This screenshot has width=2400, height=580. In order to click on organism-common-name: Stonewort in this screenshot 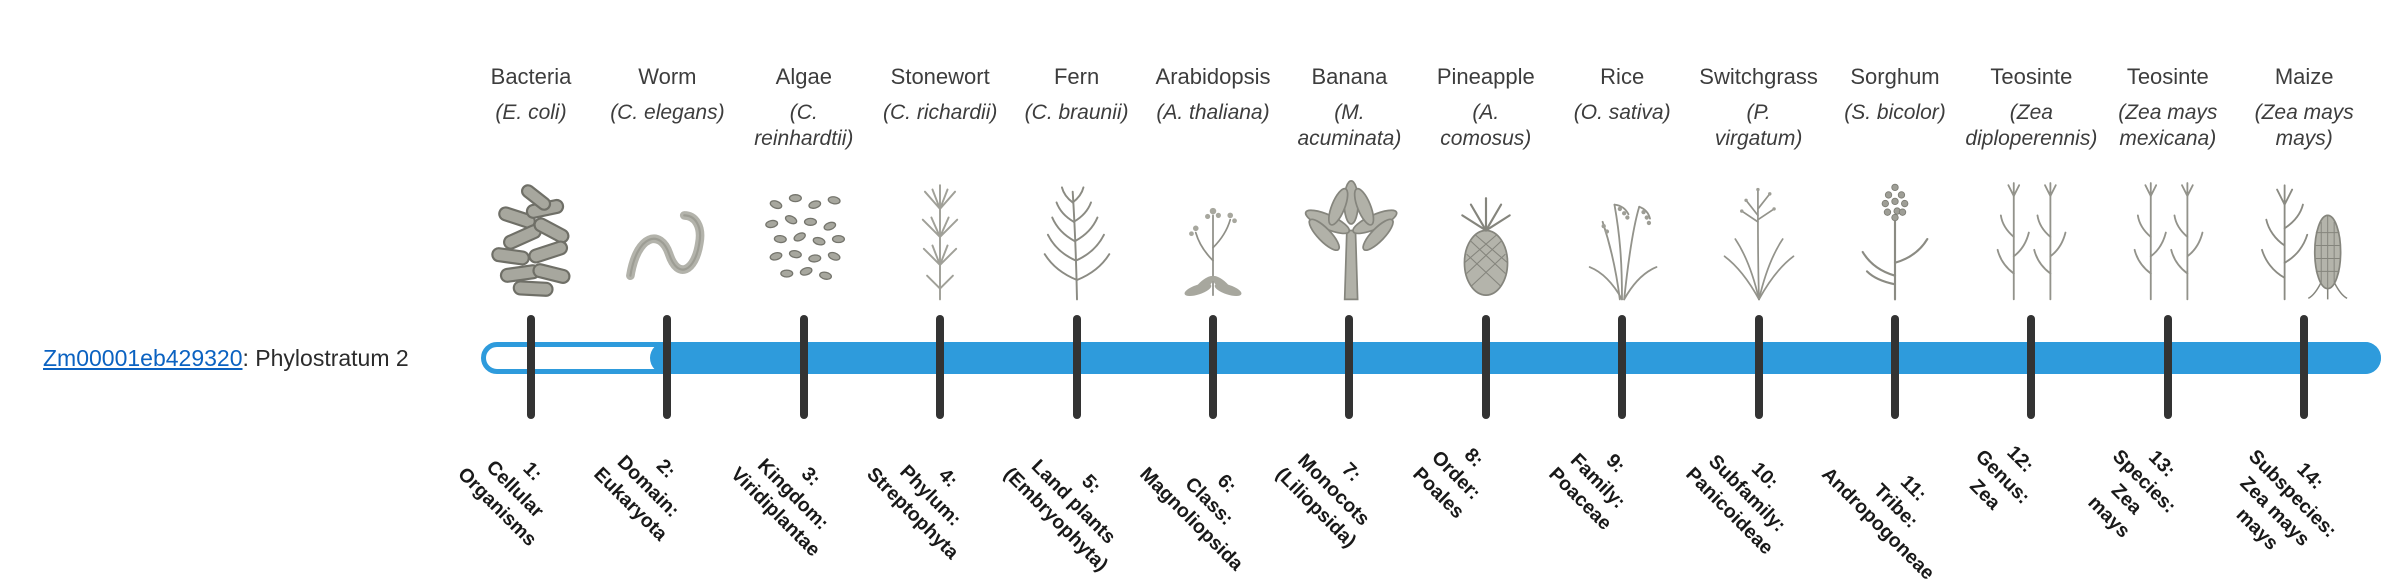, I will do `click(940, 76)`.